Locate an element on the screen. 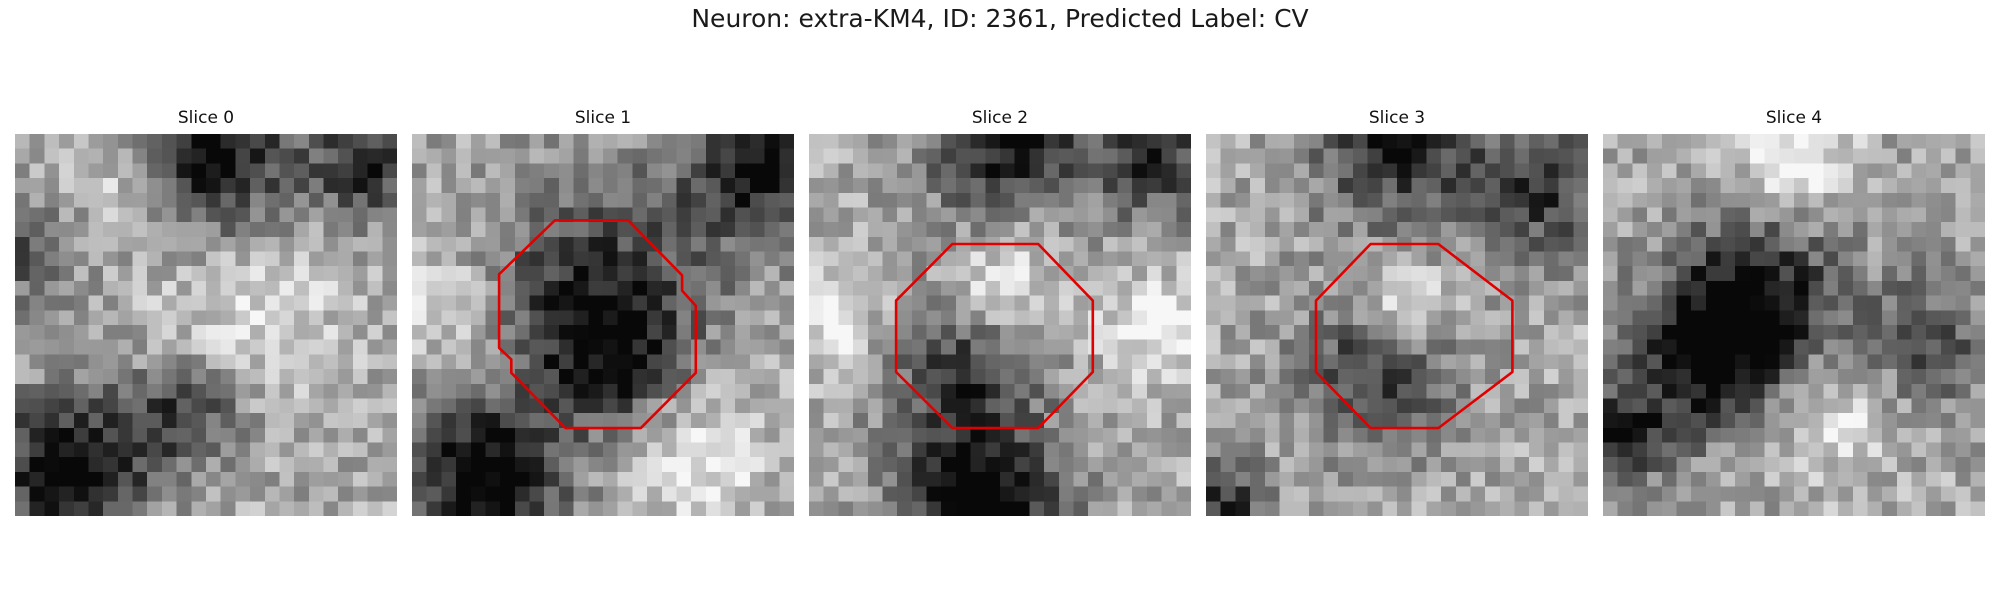  slice-title: Slice 3 is located at coordinates (1397, 118).